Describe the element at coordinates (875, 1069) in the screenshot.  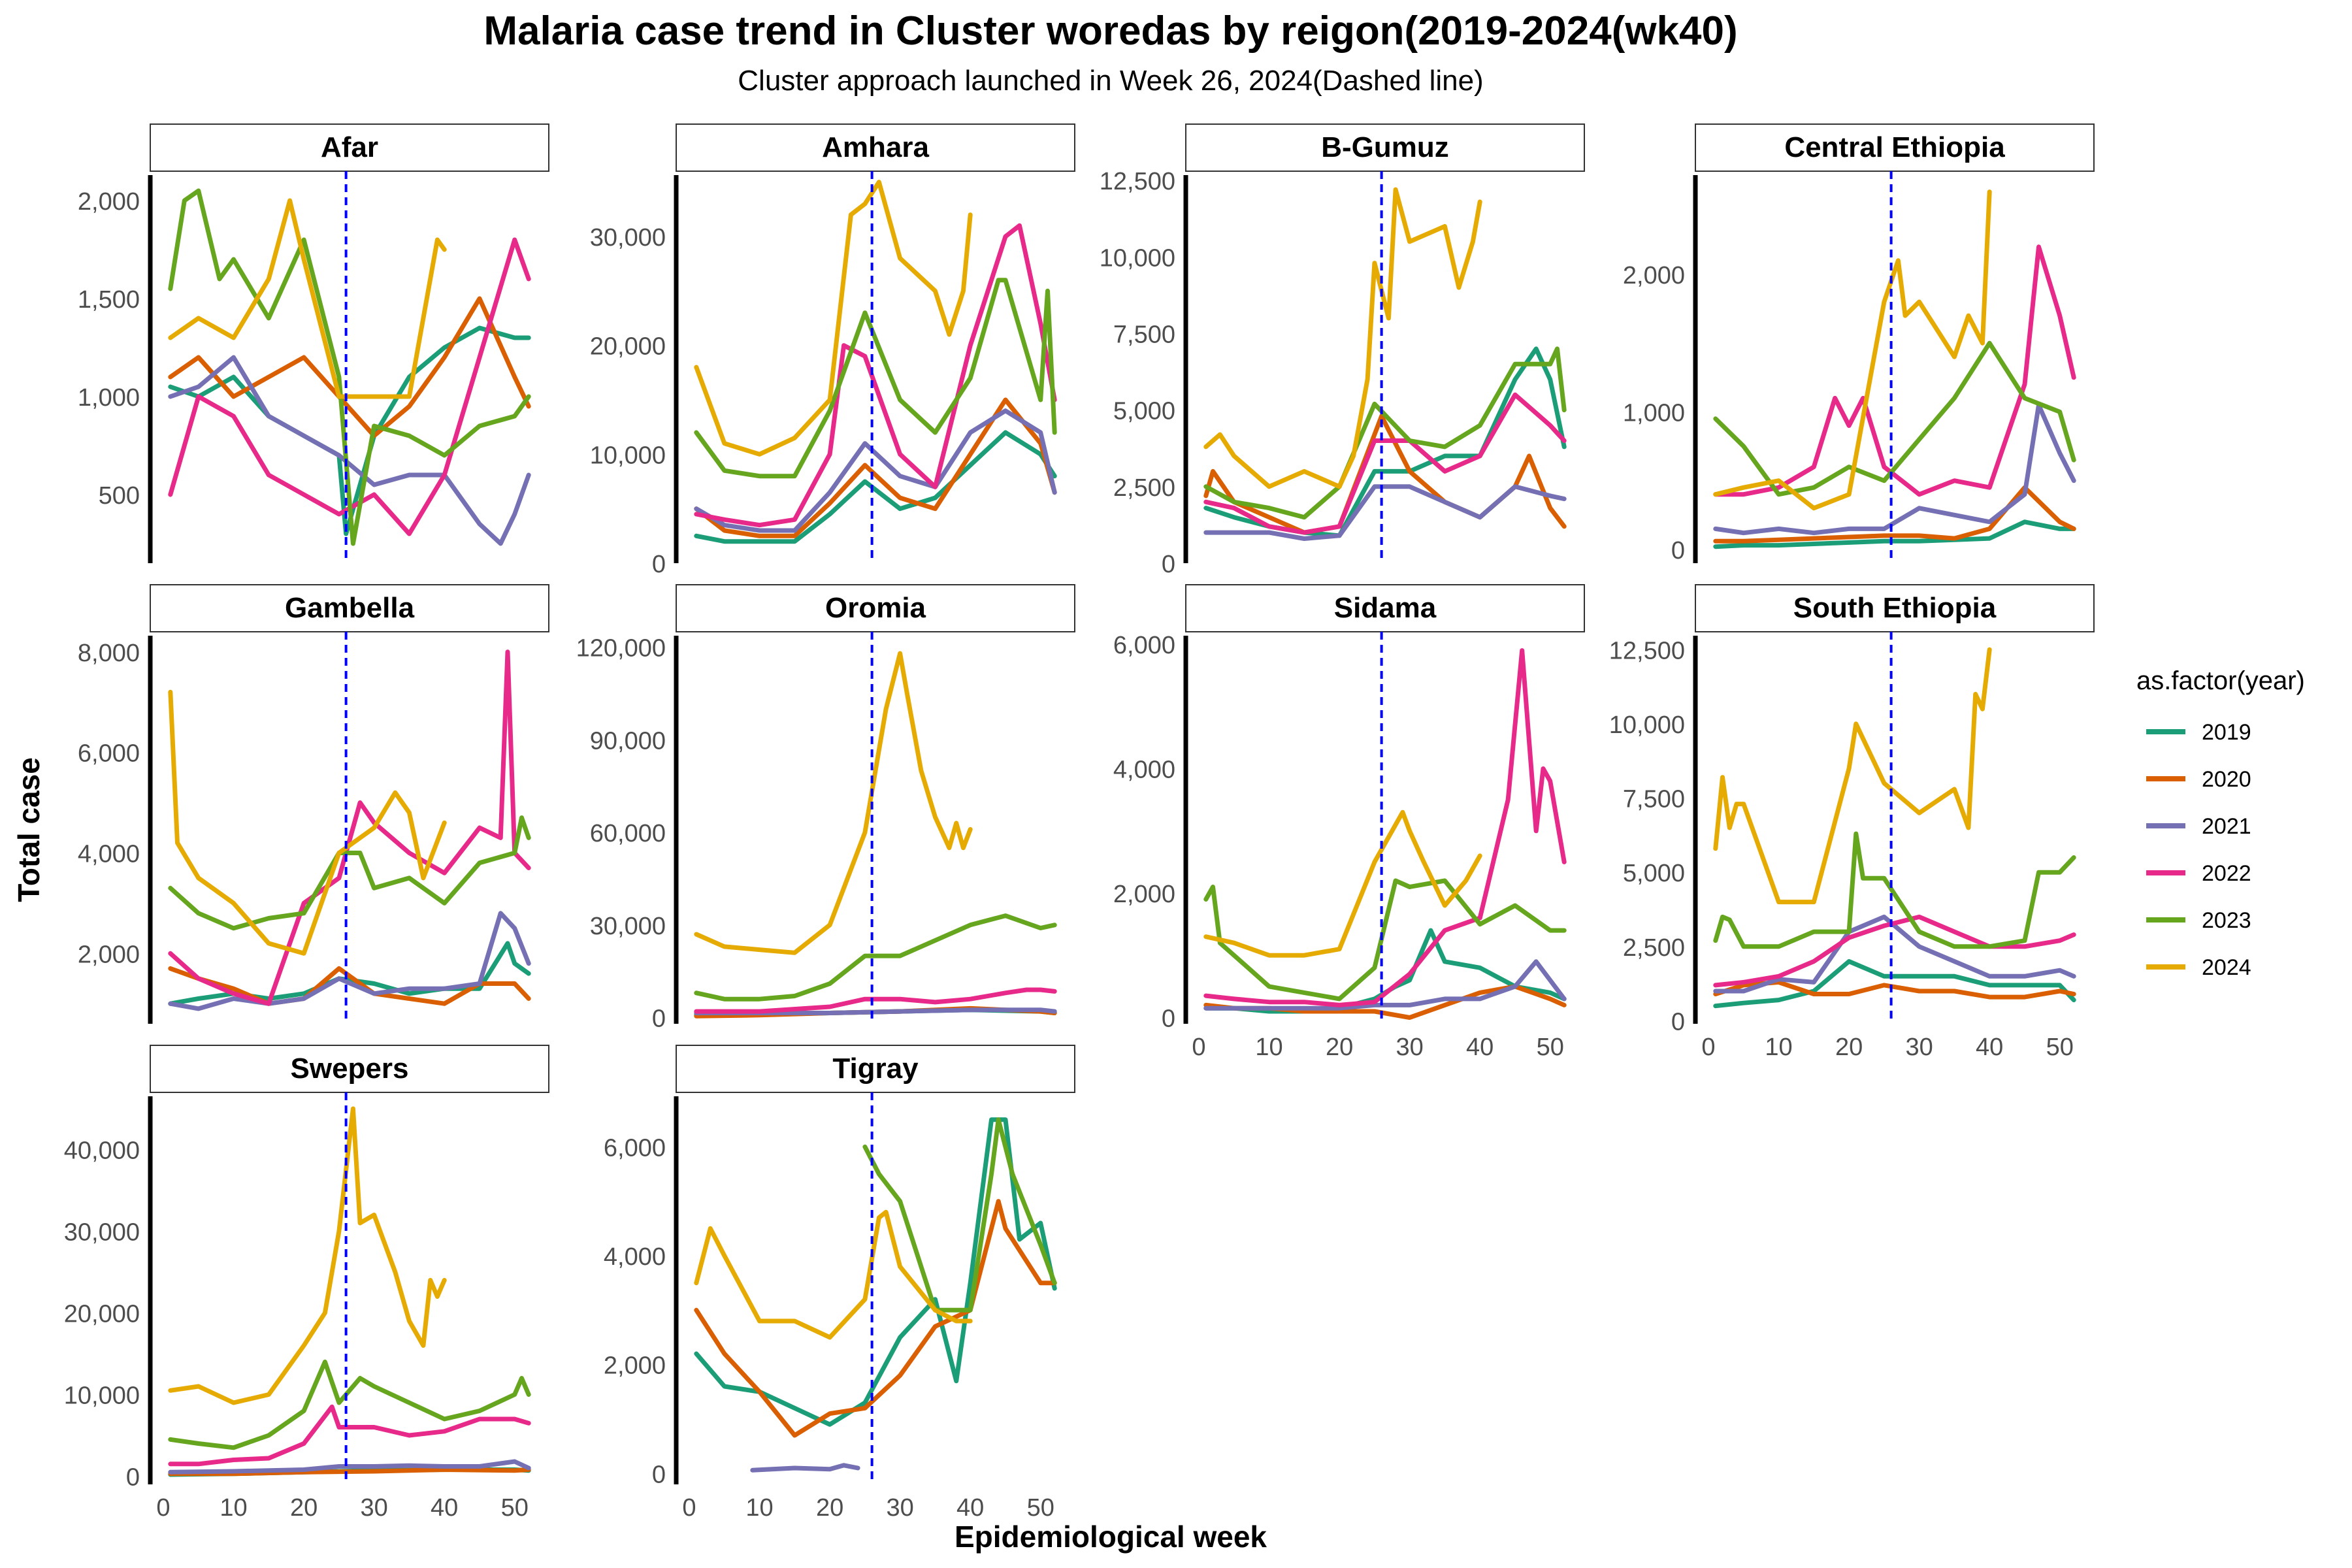
I see `strip-label: Tigray` at that location.